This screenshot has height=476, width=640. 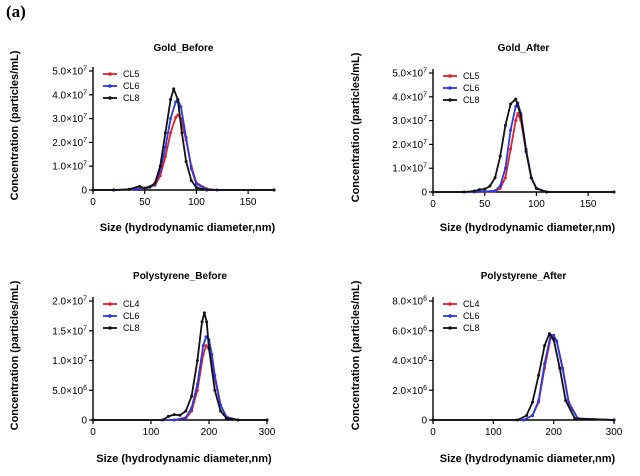 What do you see at coordinates (409, 302) in the screenshot?
I see `y-tick-label: 8.0×10⁶` at bounding box center [409, 302].